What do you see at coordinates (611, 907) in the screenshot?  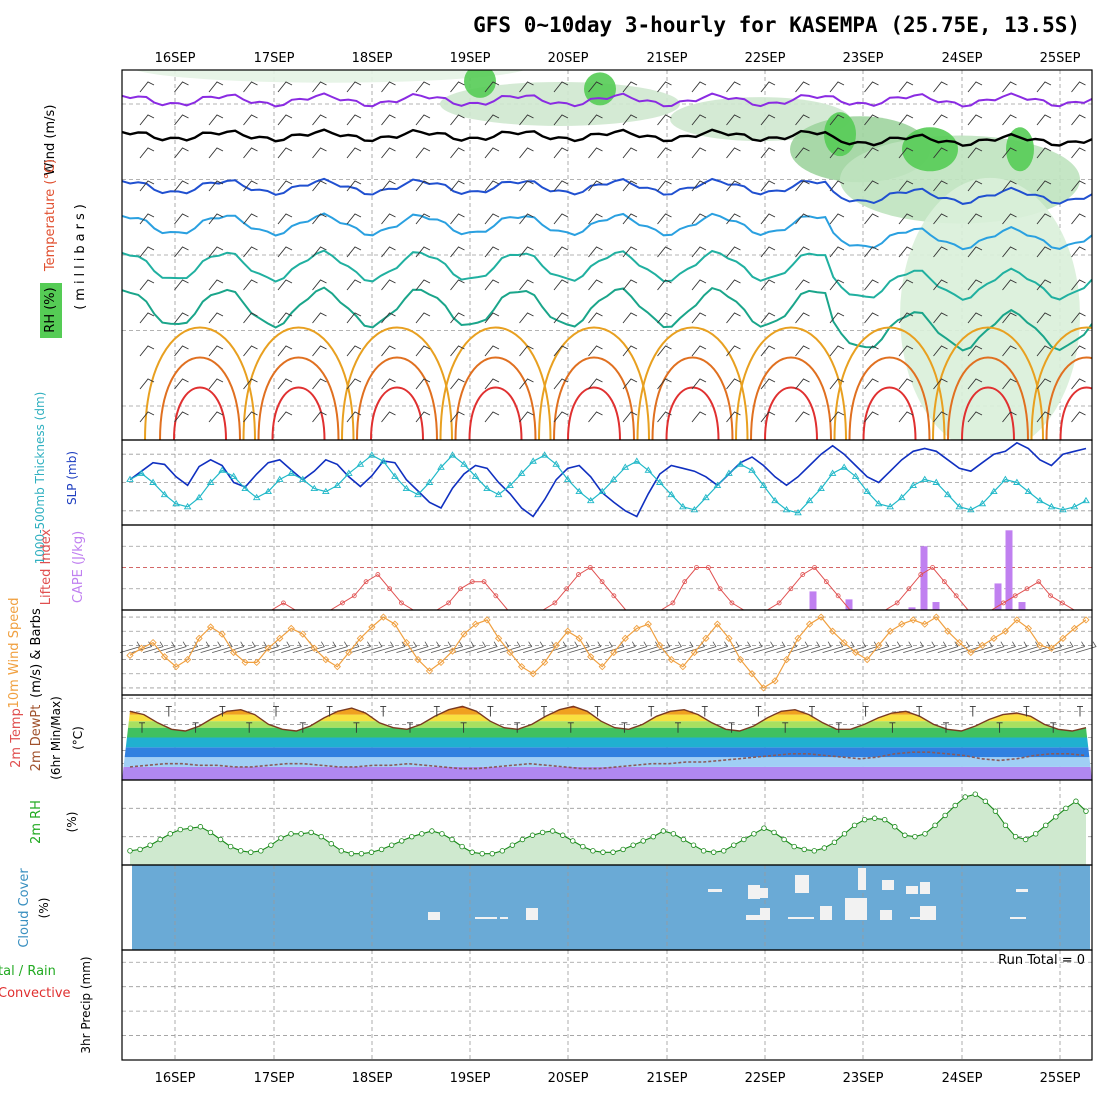 I see `panel-backgrounds` at bounding box center [611, 907].